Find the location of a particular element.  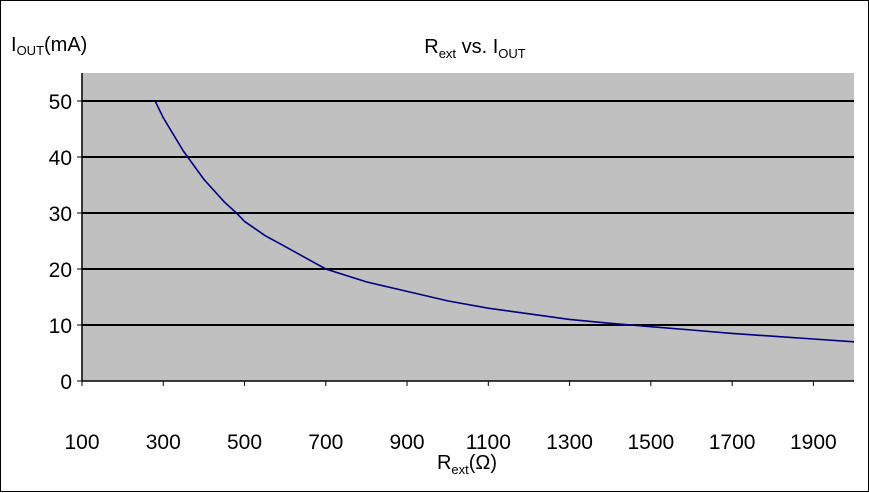

chart-title: Rext vs. IOUT is located at coordinates (475, 48).